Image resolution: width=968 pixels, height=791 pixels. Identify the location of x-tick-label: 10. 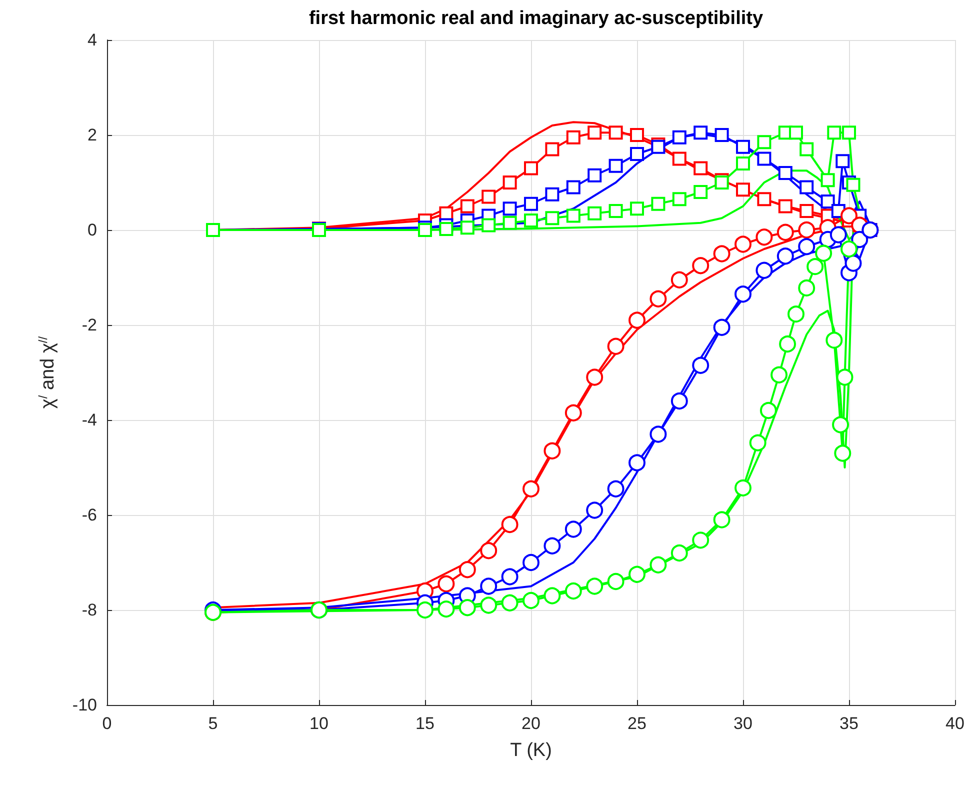
(319, 723).